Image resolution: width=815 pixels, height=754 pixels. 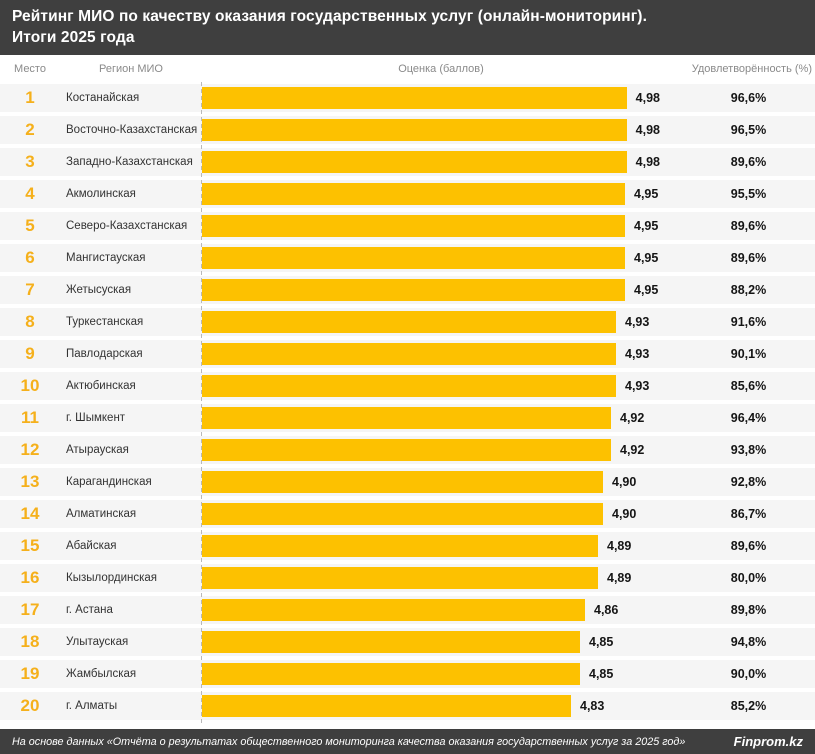 I want to click on table-row: 20 г. Алматы 4,83 85,2%, so click(x=407, y=706).